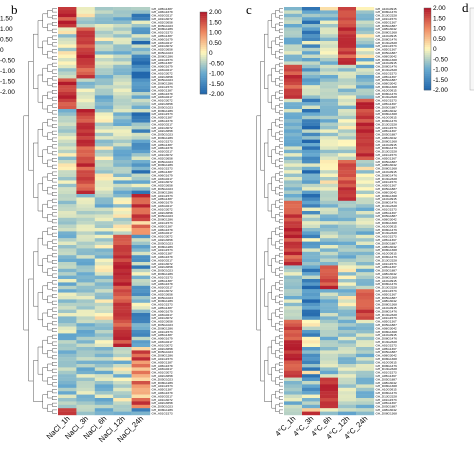 The height and width of the screenshot is (474, 474). Describe the element at coordinates (387, 175) in the screenshot. I see `heatmap-row-label: GH_D08G1476` at that location.